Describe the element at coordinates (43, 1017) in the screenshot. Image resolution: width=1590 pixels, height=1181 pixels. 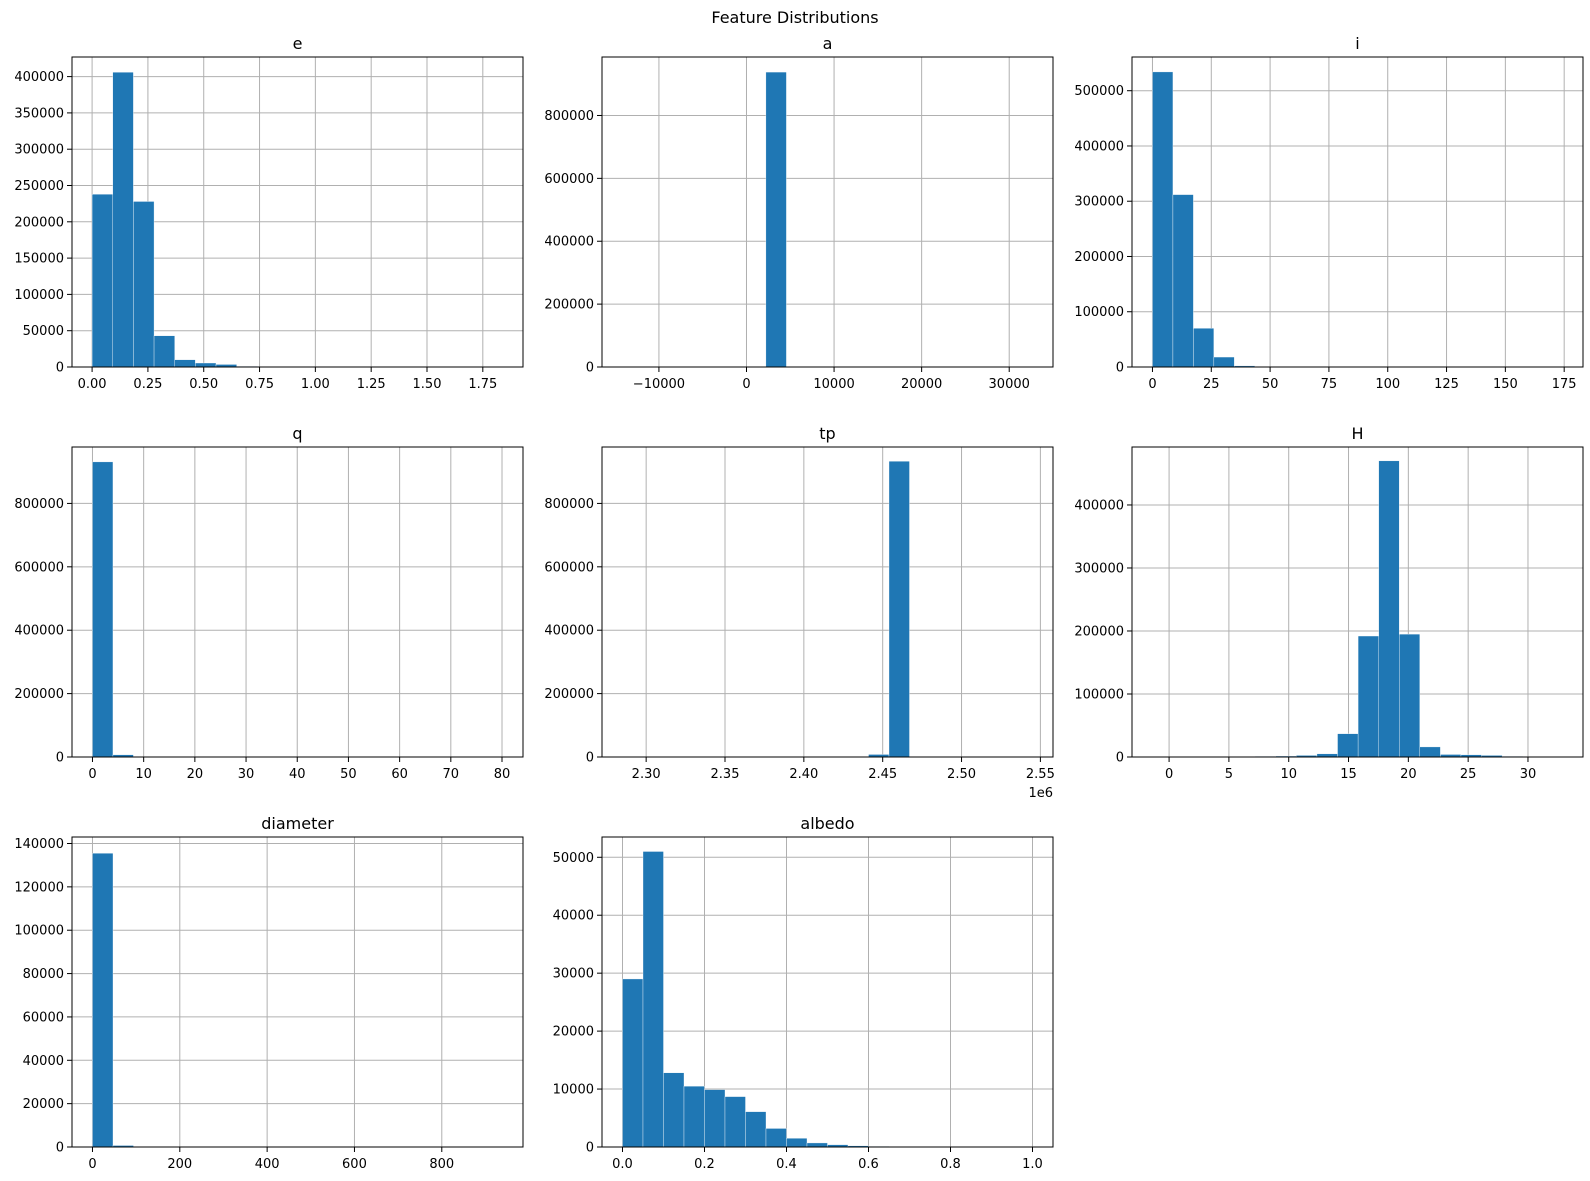
I see `y-tick-label: 60000` at that location.